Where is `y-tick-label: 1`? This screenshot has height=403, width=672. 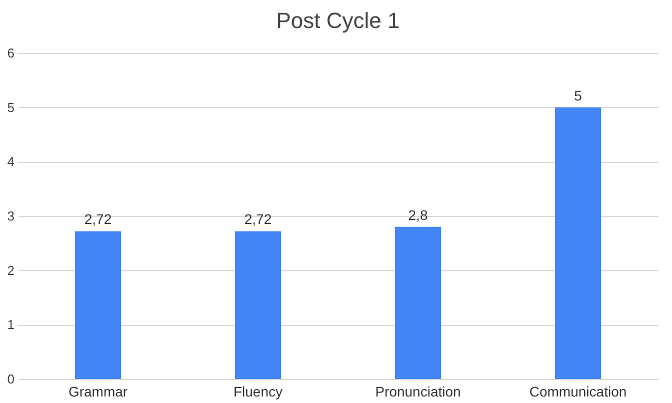
y-tick-label: 1 is located at coordinates (10, 324).